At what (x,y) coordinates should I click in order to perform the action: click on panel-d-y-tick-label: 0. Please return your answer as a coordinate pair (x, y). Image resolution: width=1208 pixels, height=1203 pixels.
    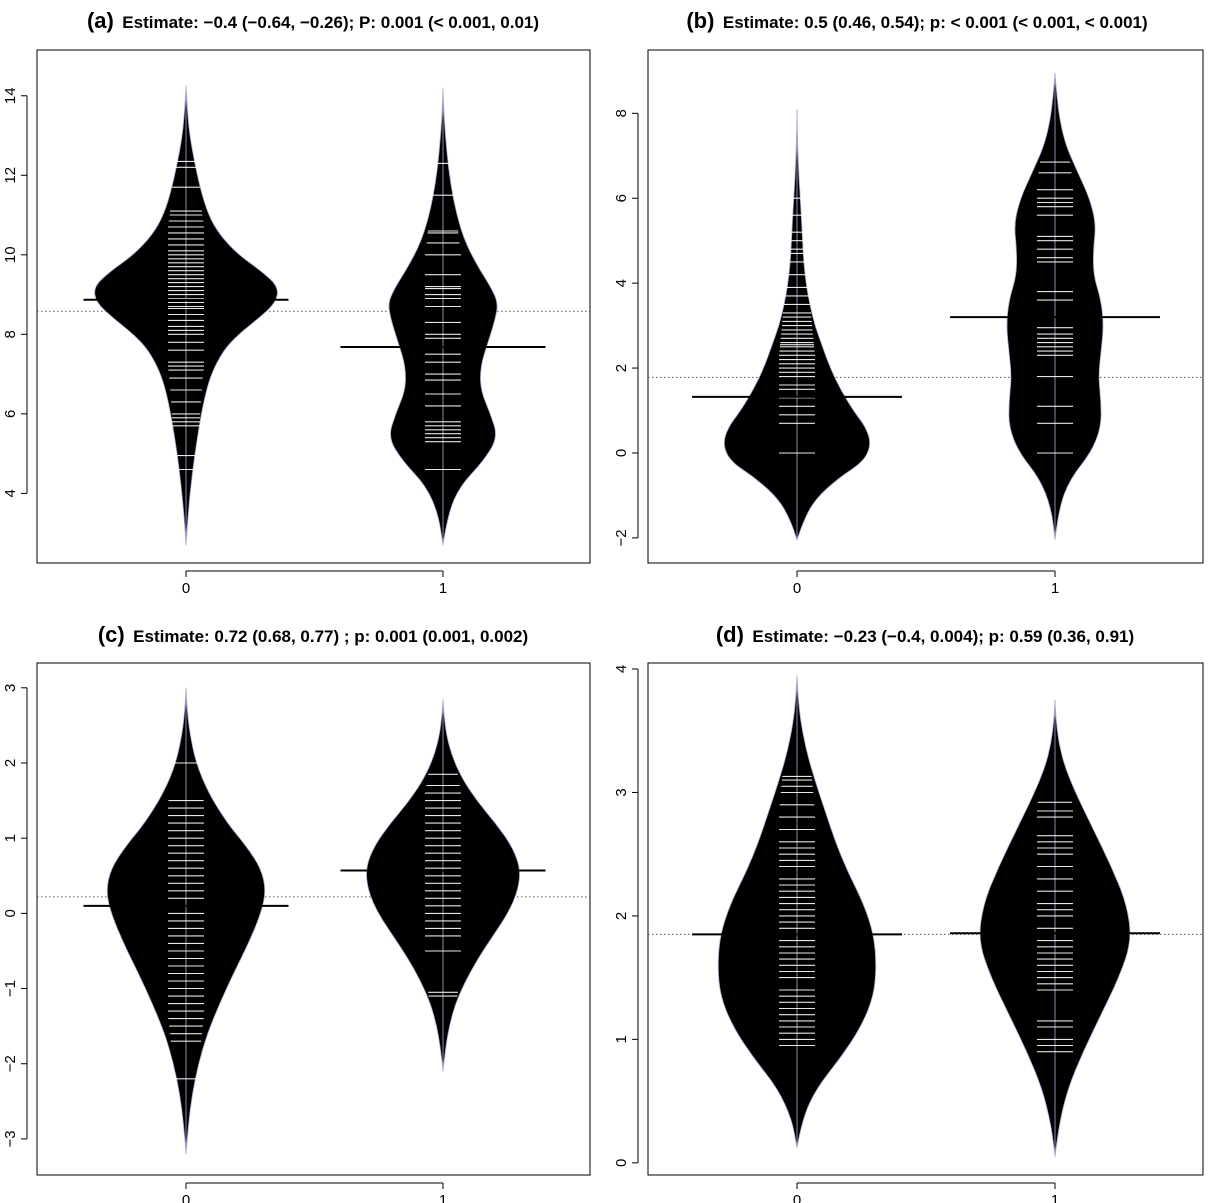
    Looking at the image, I should click on (621, 1163).